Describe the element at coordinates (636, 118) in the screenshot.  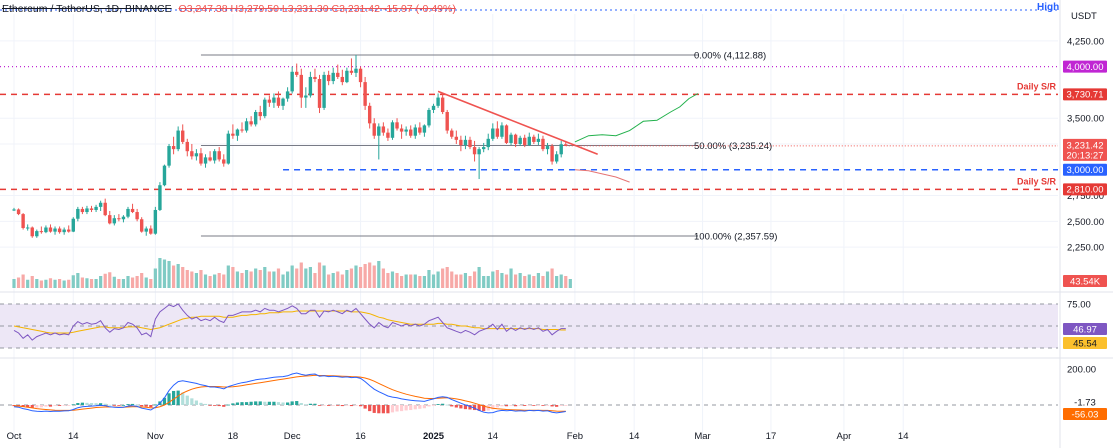
I see `bullish-projection-path` at that location.